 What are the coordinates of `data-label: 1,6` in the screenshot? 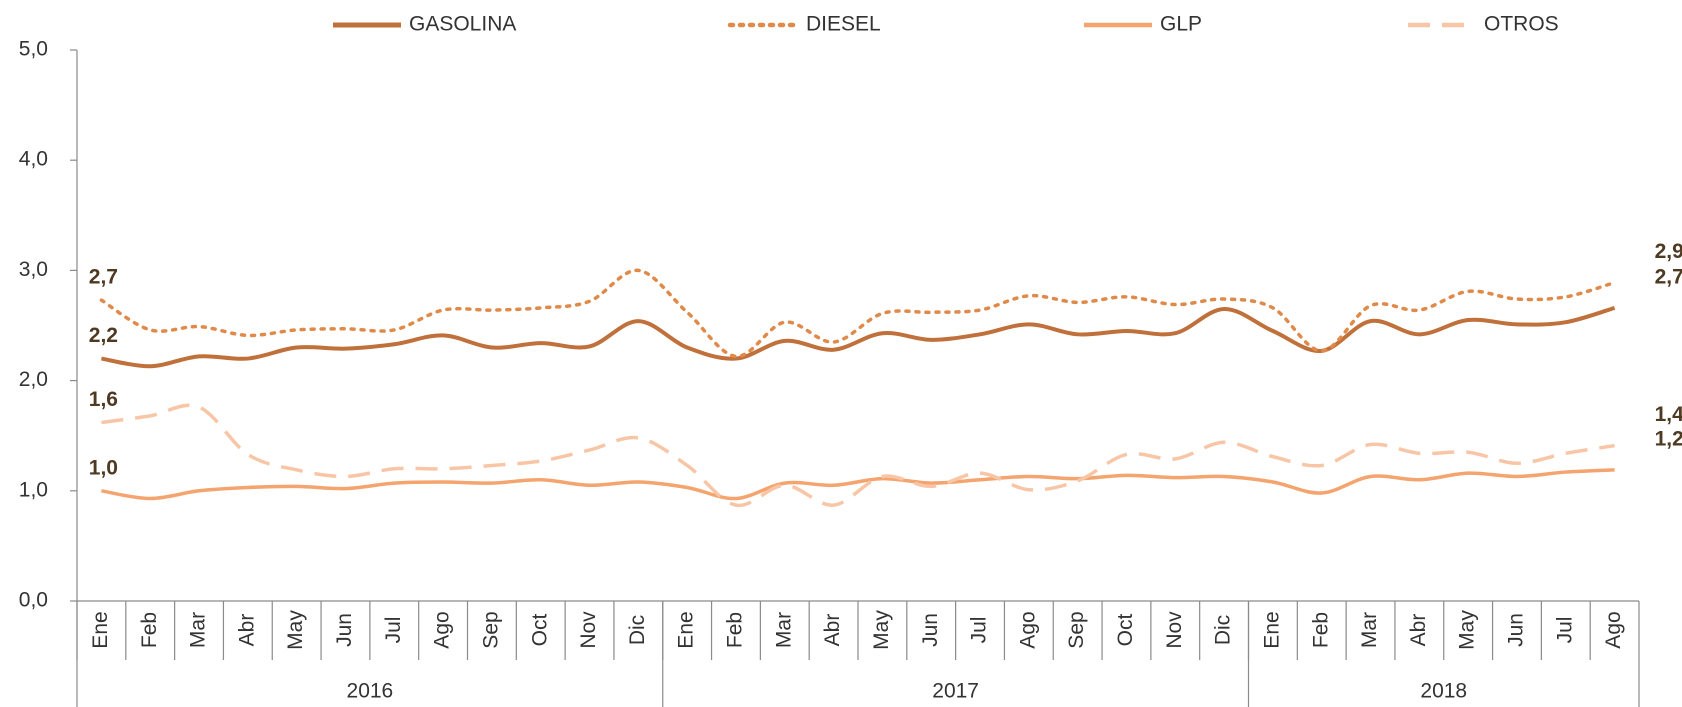 It's located at (103, 399).